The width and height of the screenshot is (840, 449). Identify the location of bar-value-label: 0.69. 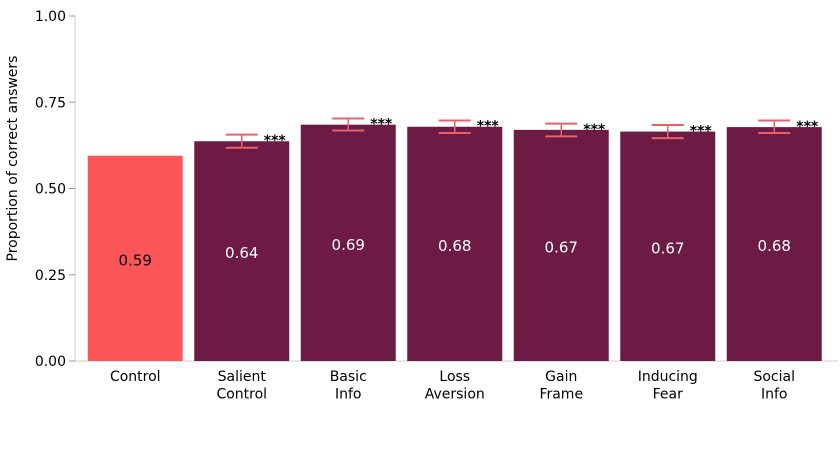
(348, 245).